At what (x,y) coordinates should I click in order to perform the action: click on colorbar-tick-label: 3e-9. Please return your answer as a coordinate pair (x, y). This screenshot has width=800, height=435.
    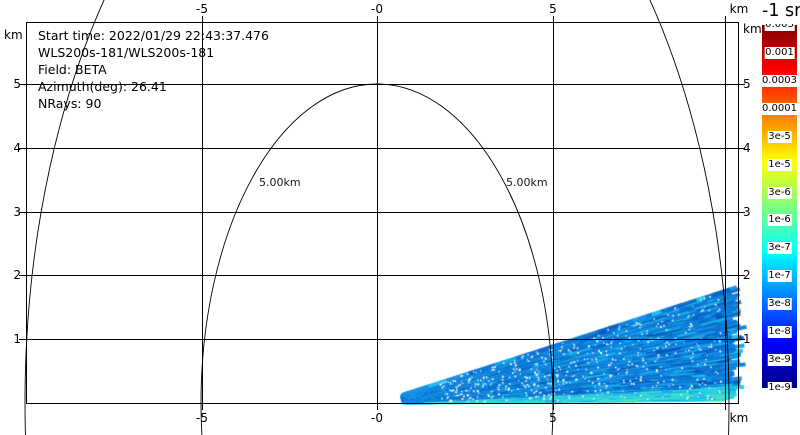
    Looking at the image, I should click on (779, 360).